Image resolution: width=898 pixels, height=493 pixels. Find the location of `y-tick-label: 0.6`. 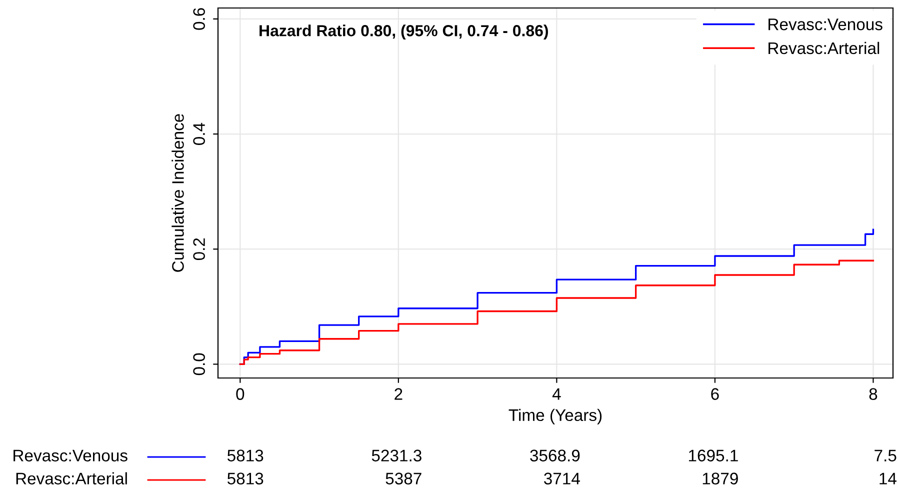

y-tick-label: 0.6 is located at coordinates (199, 19).